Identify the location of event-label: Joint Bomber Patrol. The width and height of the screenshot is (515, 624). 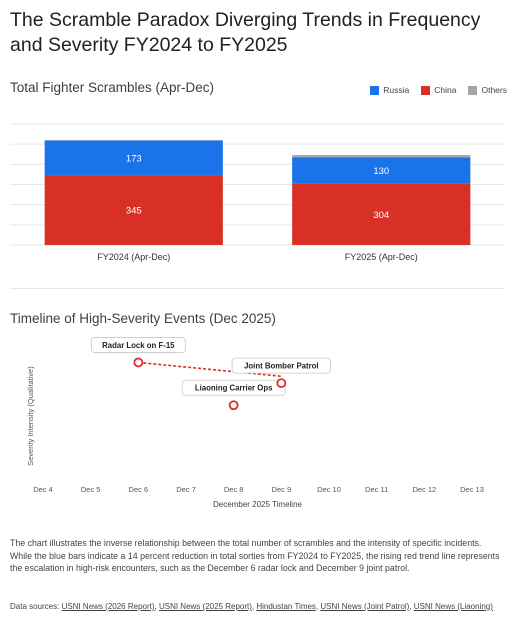
(281, 366).